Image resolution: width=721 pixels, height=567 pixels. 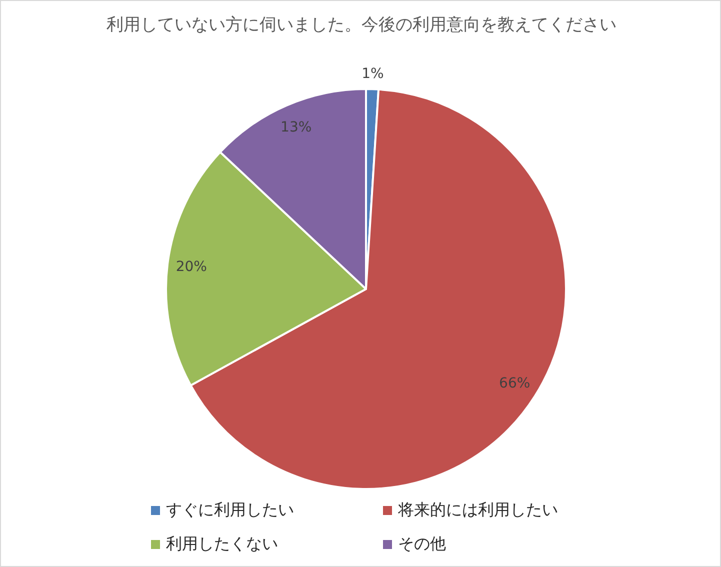 I want to click on legend-label: 利用したくない, so click(x=222, y=544).